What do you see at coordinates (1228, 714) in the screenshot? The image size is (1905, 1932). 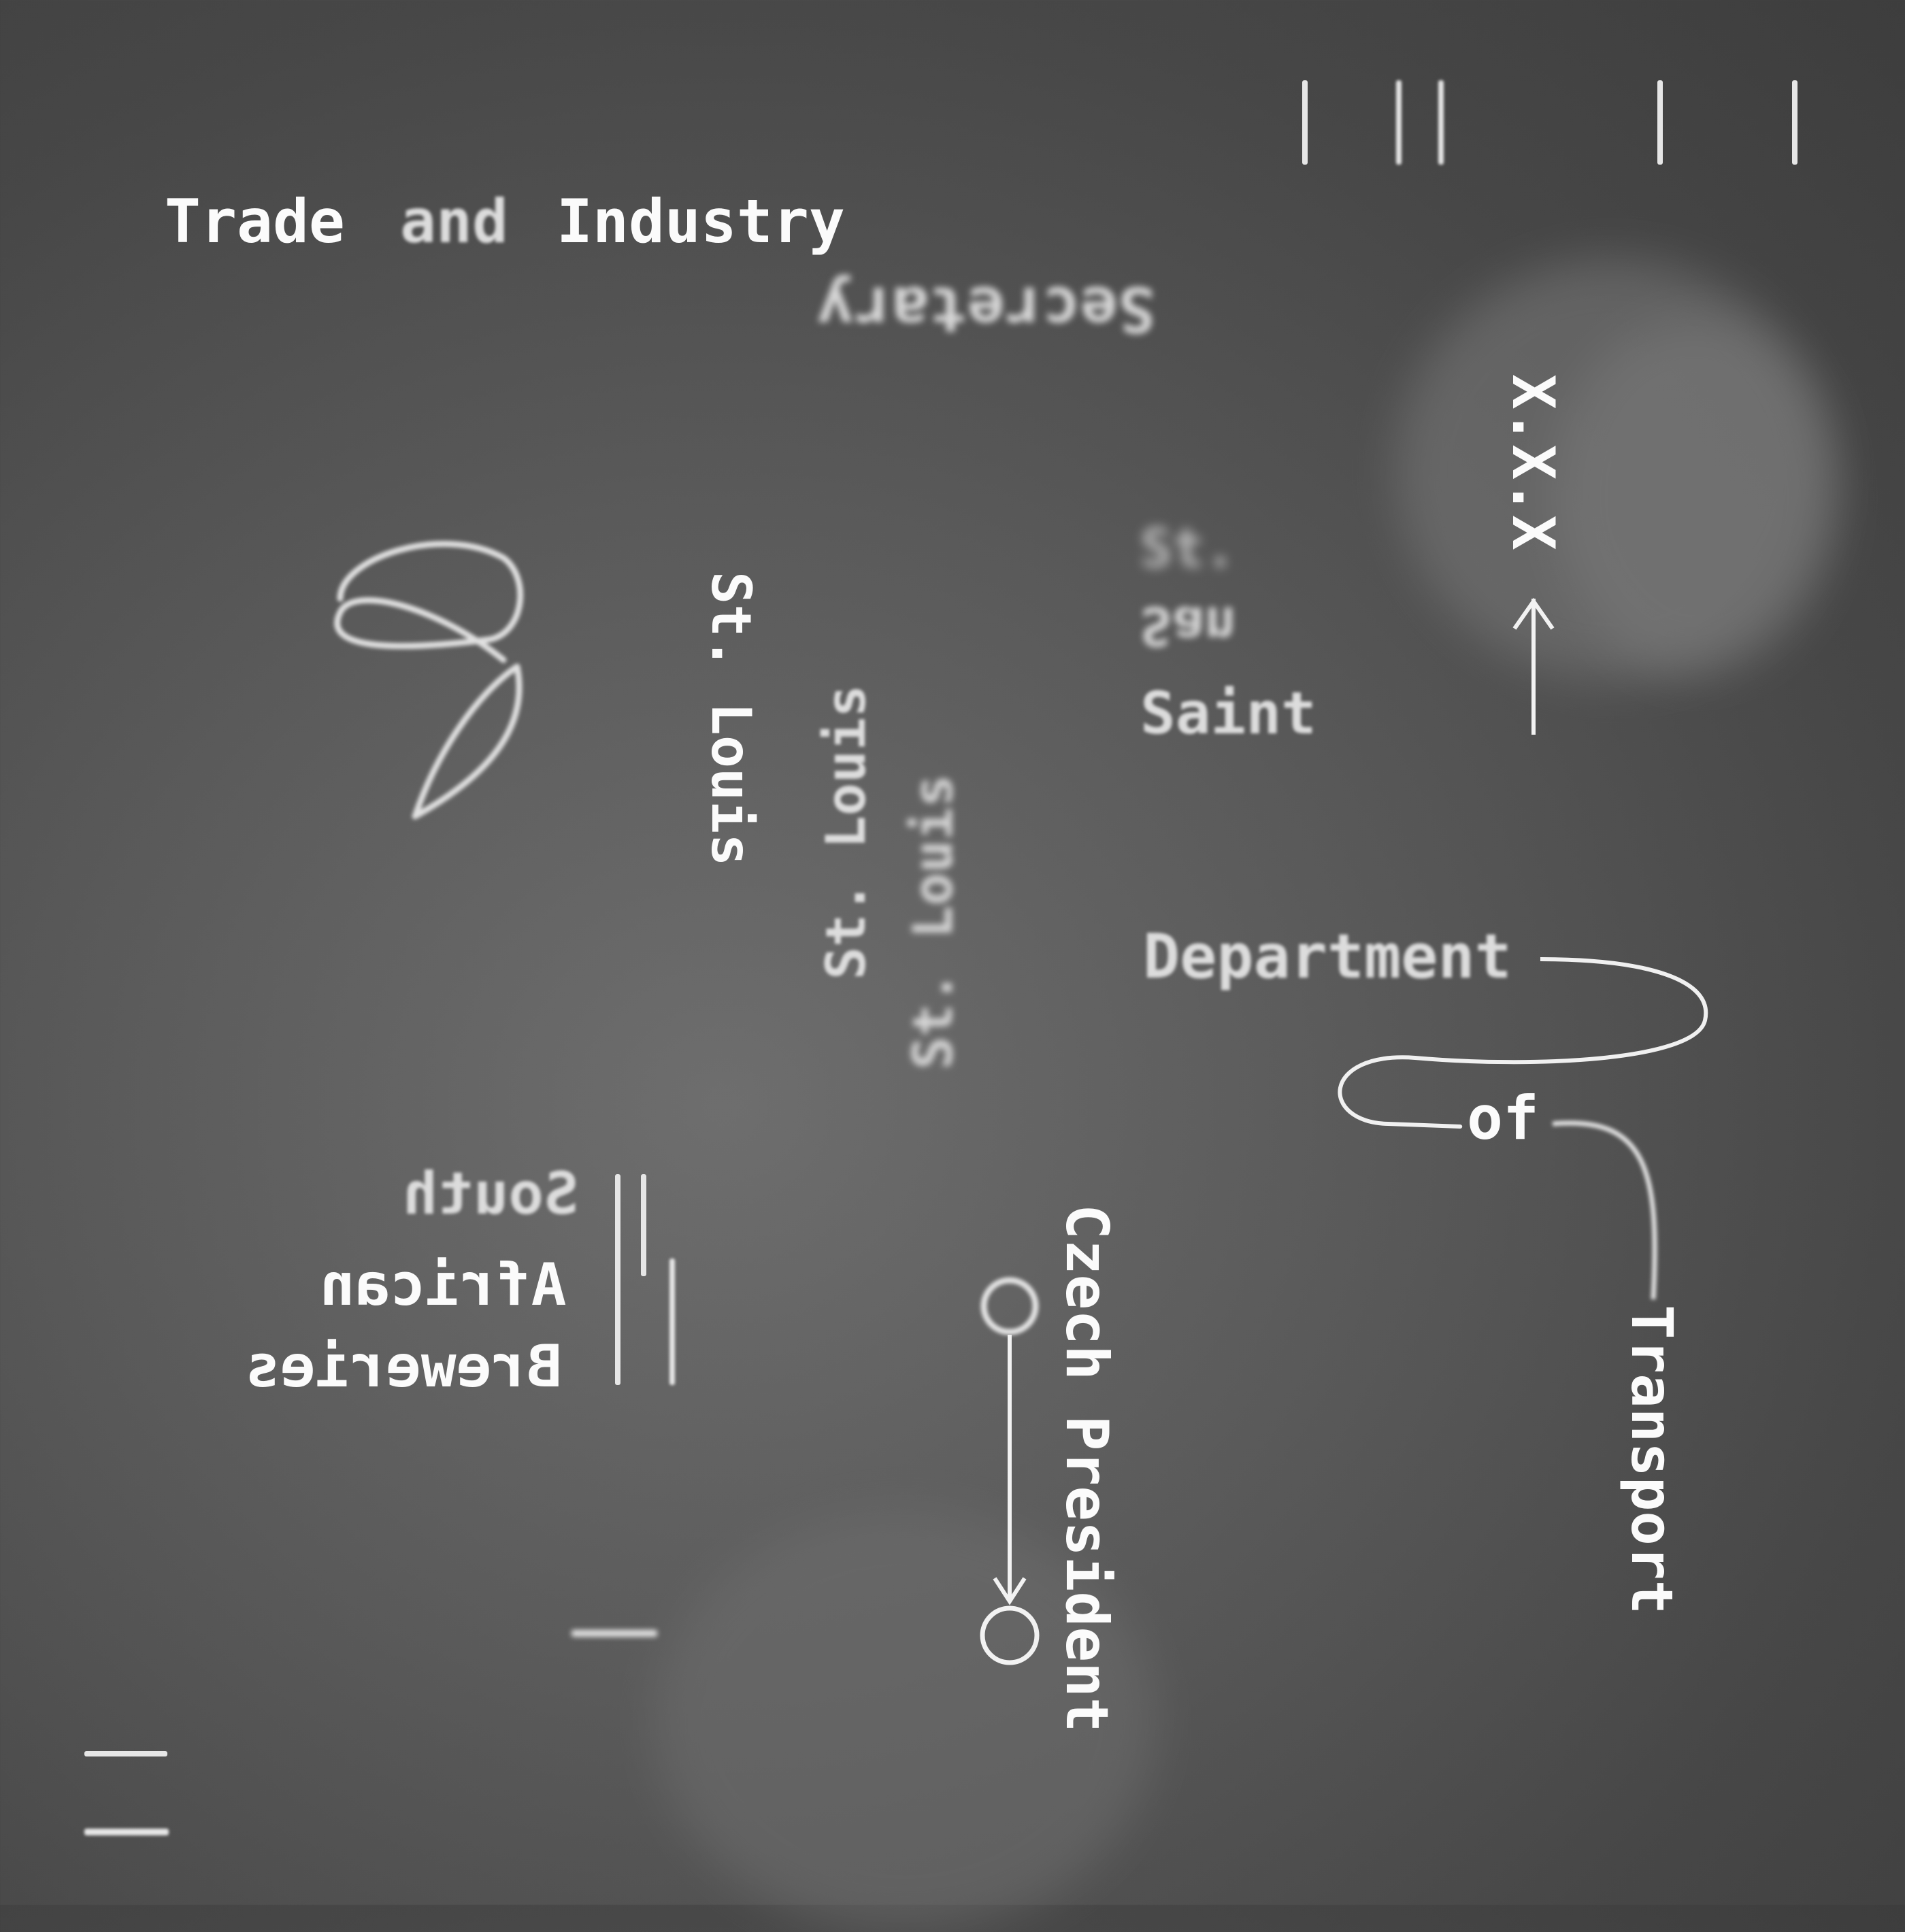 I see `label-saint: Saint` at bounding box center [1228, 714].